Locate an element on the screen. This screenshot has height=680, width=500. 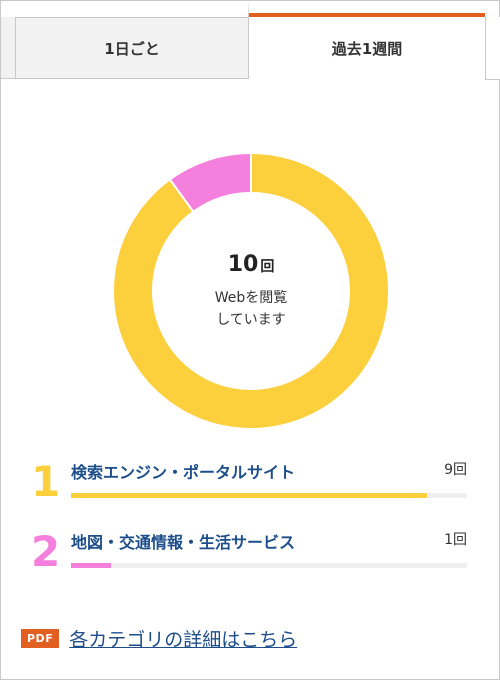
rank-number: 2 is located at coordinates (46, 551).